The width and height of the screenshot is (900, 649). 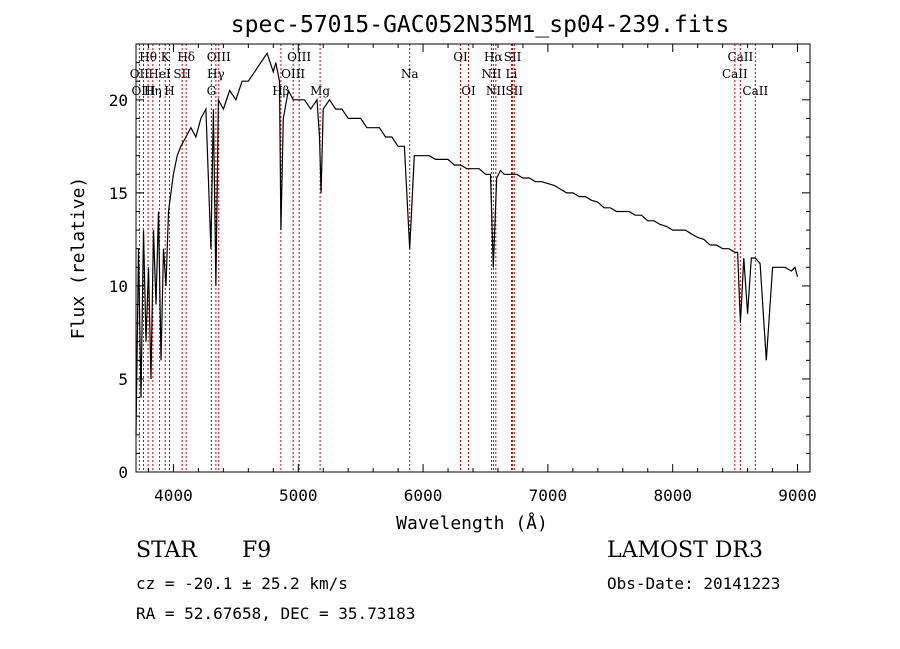 I want to click on line-label-8: H, so click(x=169, y=91).